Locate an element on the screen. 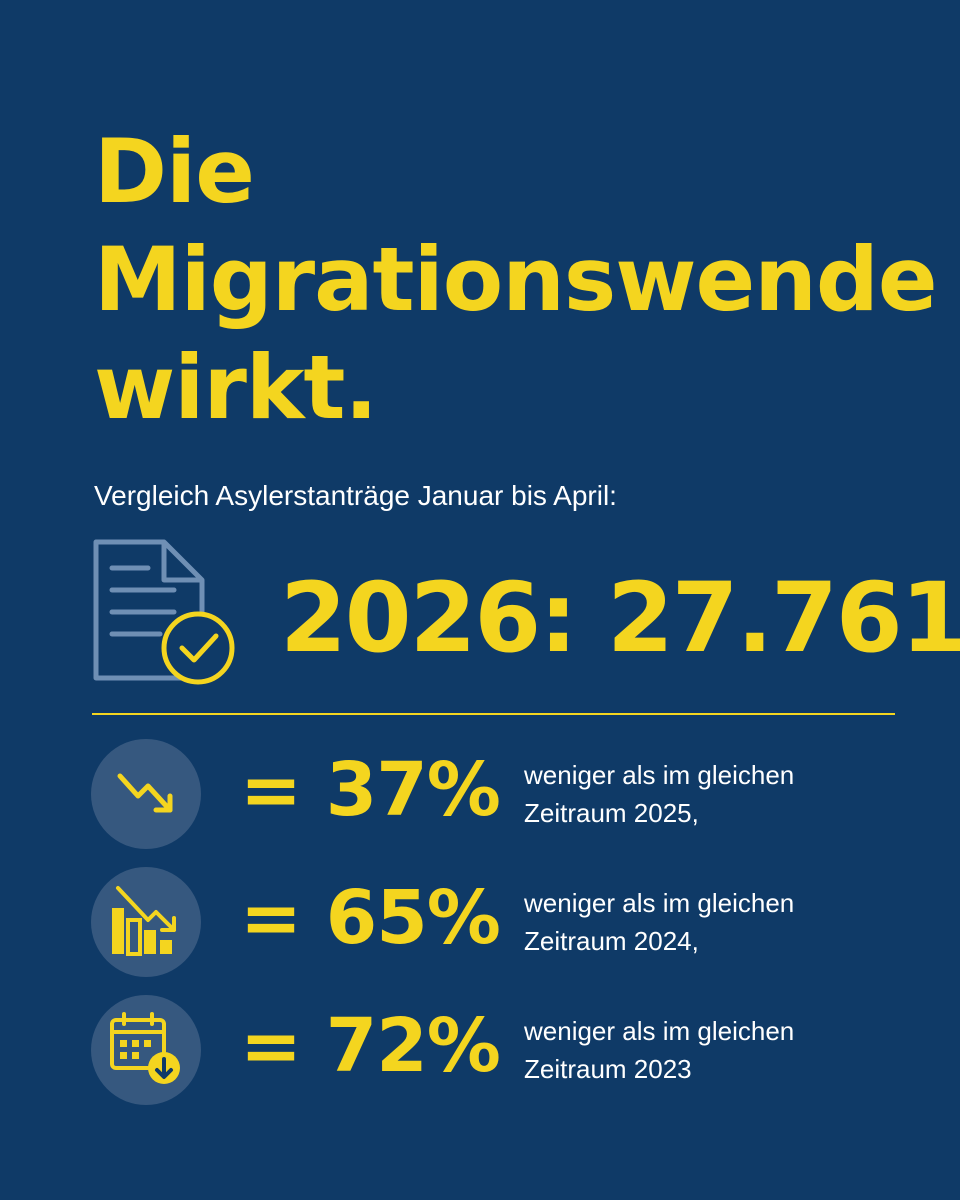  headline-line-2: Migrationswende is located at coordinates (516, 279).